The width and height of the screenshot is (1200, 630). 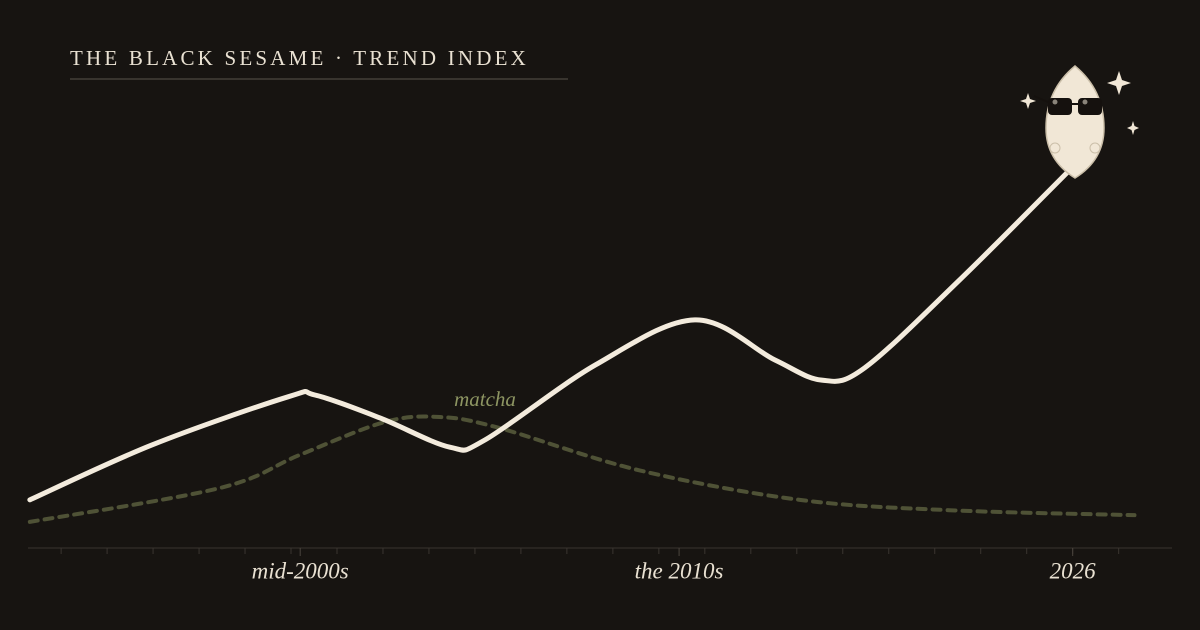 I want to click on x-tick-label: 2026, so click(x=1073, y=570).